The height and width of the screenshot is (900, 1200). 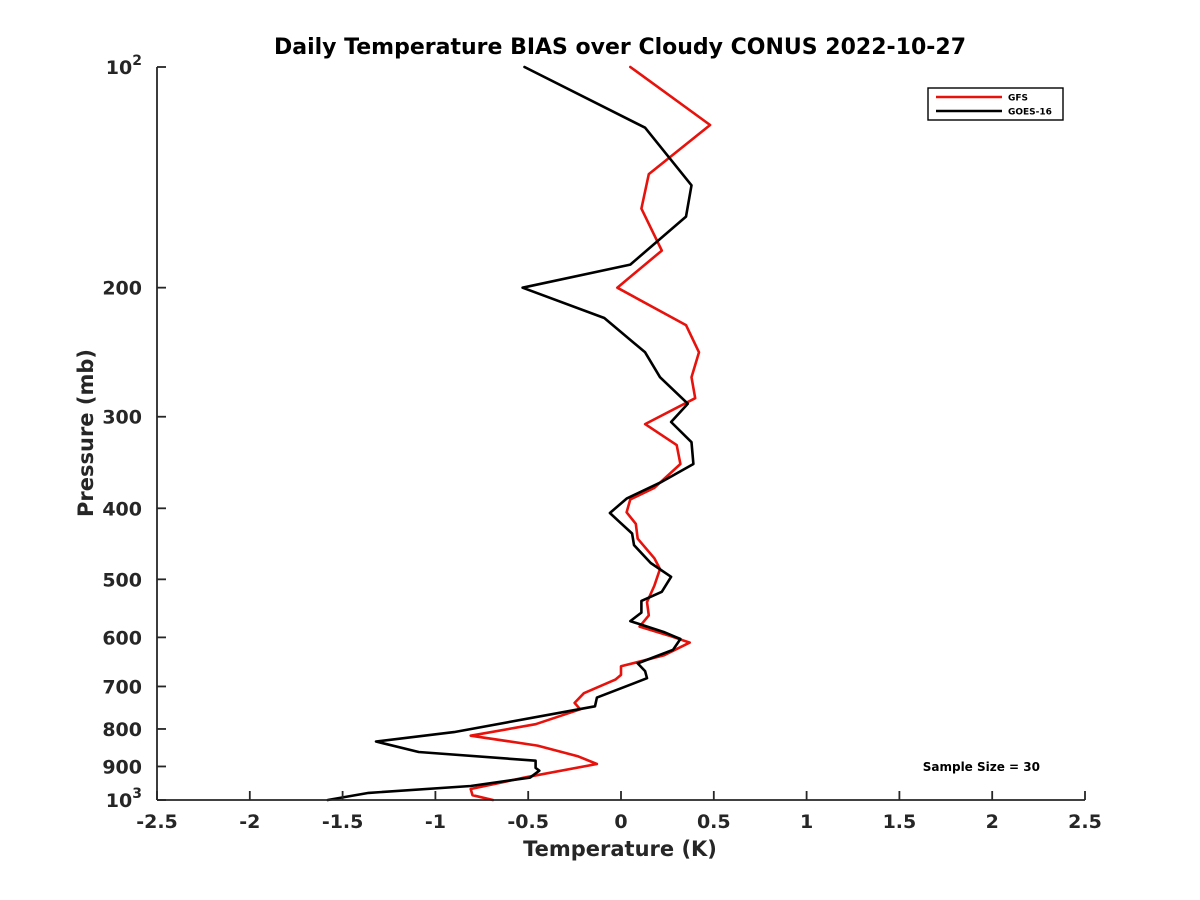 What do you see at coordinates (249, 822) in the screenshot?
I see `x-tick-label: -2` at bounding box center [249, 822].